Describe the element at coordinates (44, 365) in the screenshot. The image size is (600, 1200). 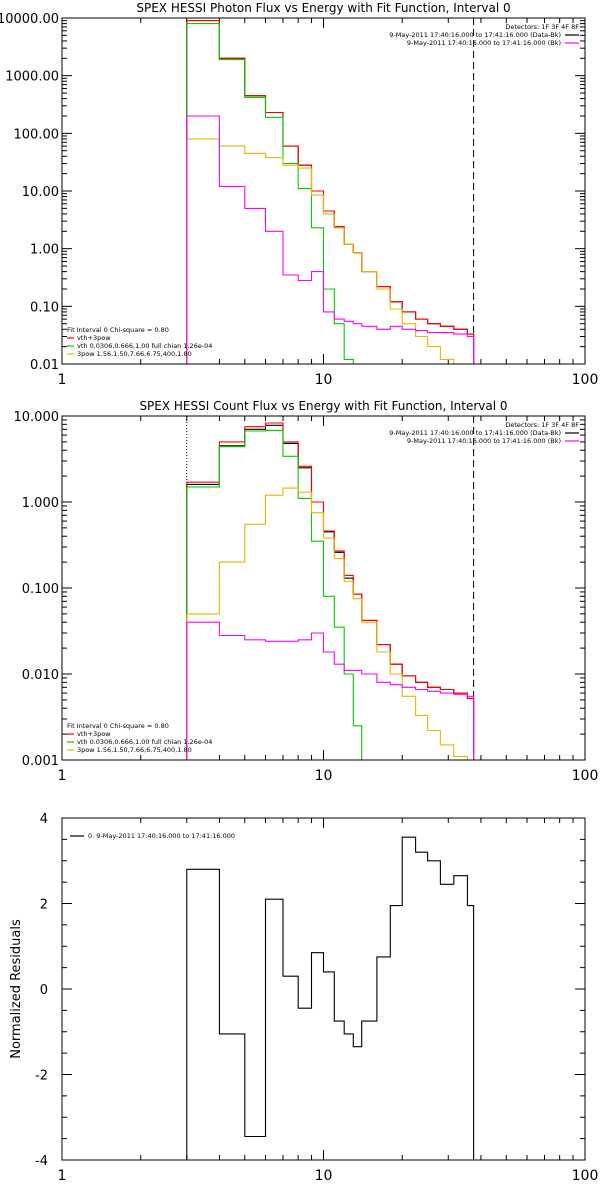
I see `y-tick-label: 0.01` at that location.